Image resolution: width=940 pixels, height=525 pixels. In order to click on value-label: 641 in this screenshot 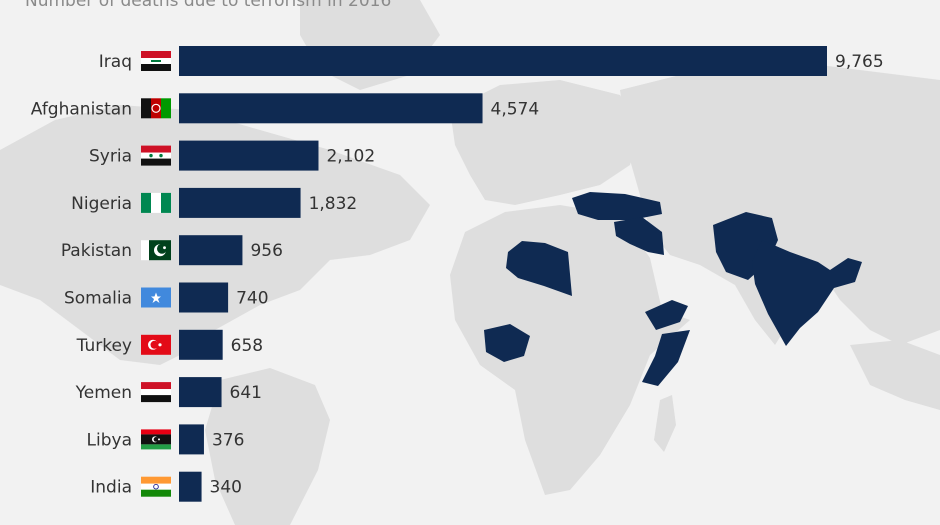, I will do `click(246, 393)`.